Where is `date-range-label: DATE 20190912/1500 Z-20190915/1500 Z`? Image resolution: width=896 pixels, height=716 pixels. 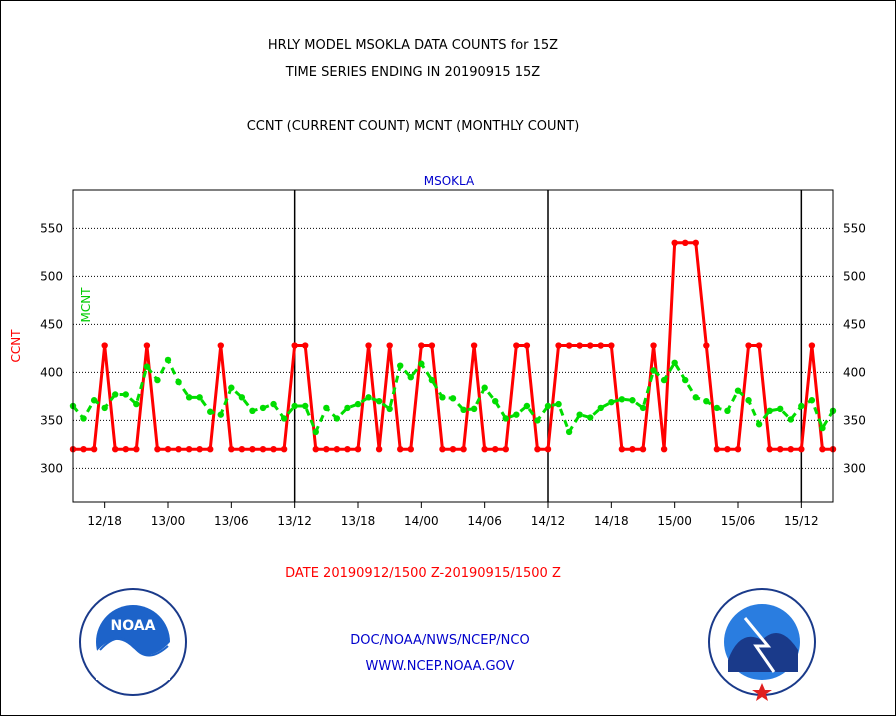 date-range-label: DATE 20190912/1500 Z-20190915/1500 Z is located at coordinates (423, 573).